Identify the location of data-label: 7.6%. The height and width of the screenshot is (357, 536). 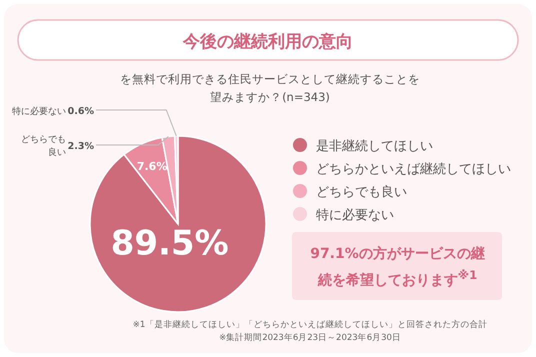
(152, 167).